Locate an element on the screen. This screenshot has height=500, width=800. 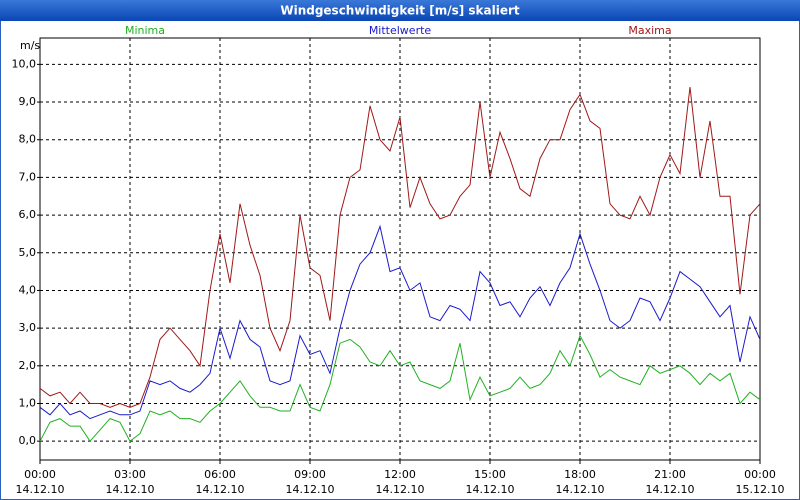
y-axis-label: m/s is located at coordinates (30, 45).